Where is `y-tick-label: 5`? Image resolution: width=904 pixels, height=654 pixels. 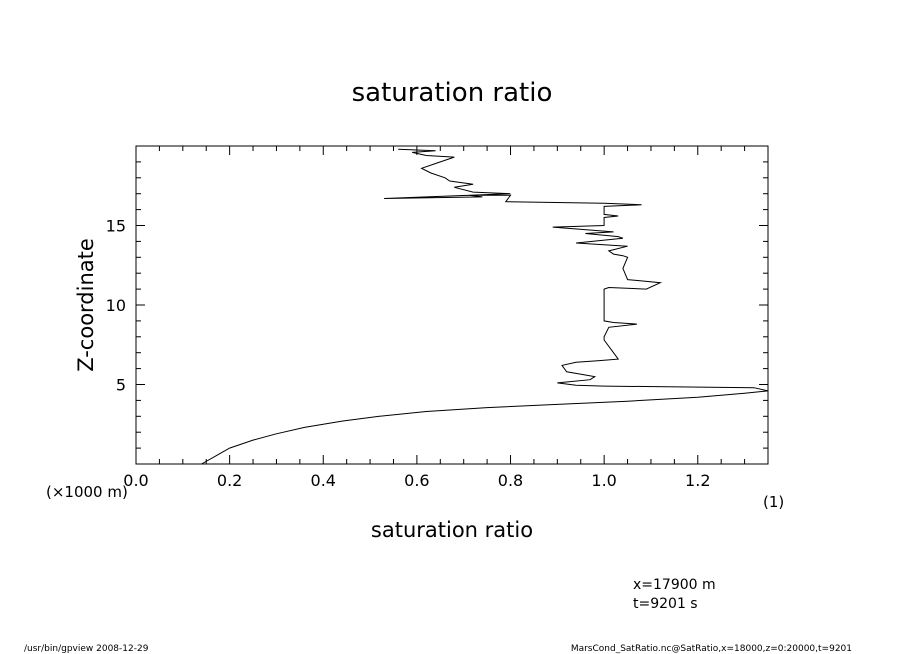 y-tick-label: 5 is located at coordinates (121, 385).